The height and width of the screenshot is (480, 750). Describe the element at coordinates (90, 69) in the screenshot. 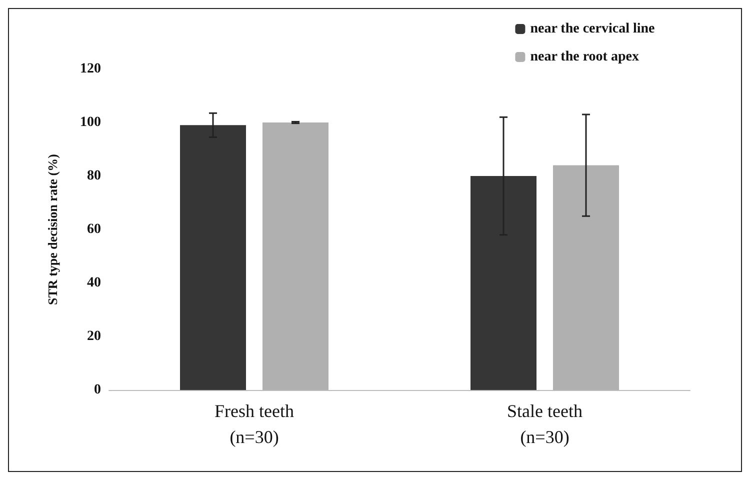

I see `y-tick-label: 120` at that location.